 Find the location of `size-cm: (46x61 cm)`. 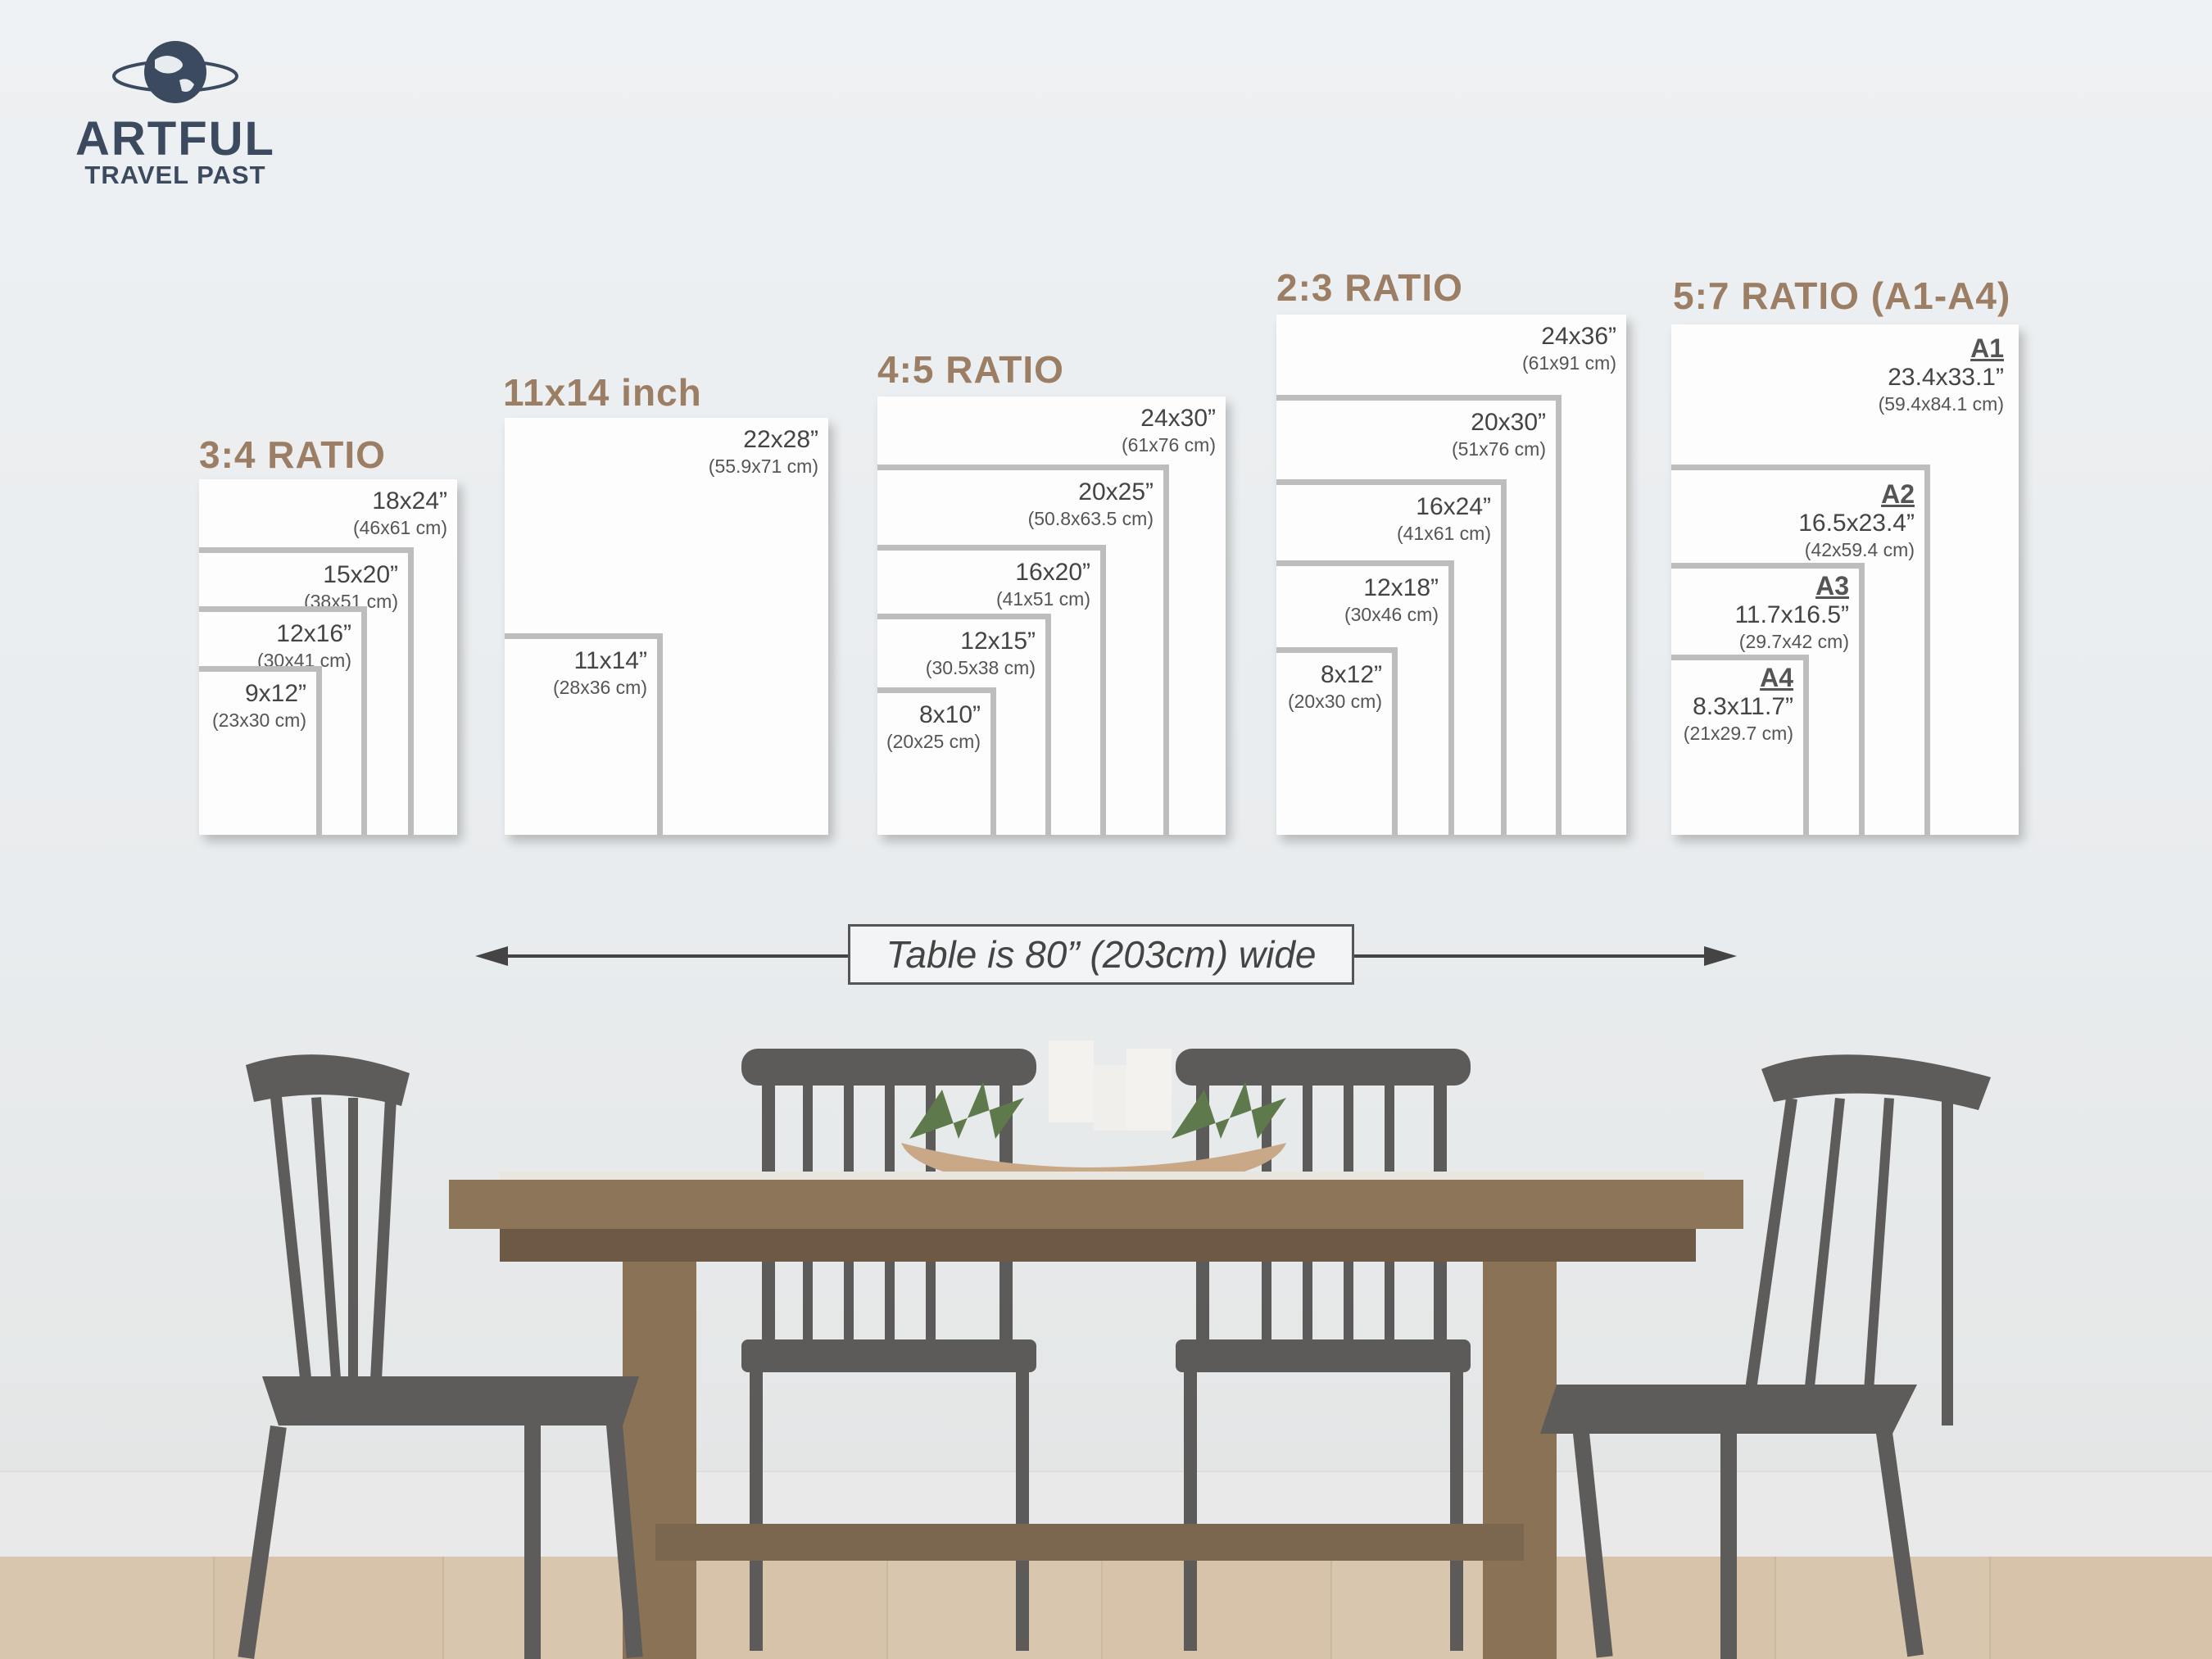

size-cm: (46x61 cm) is located at coordinates (399, 527).